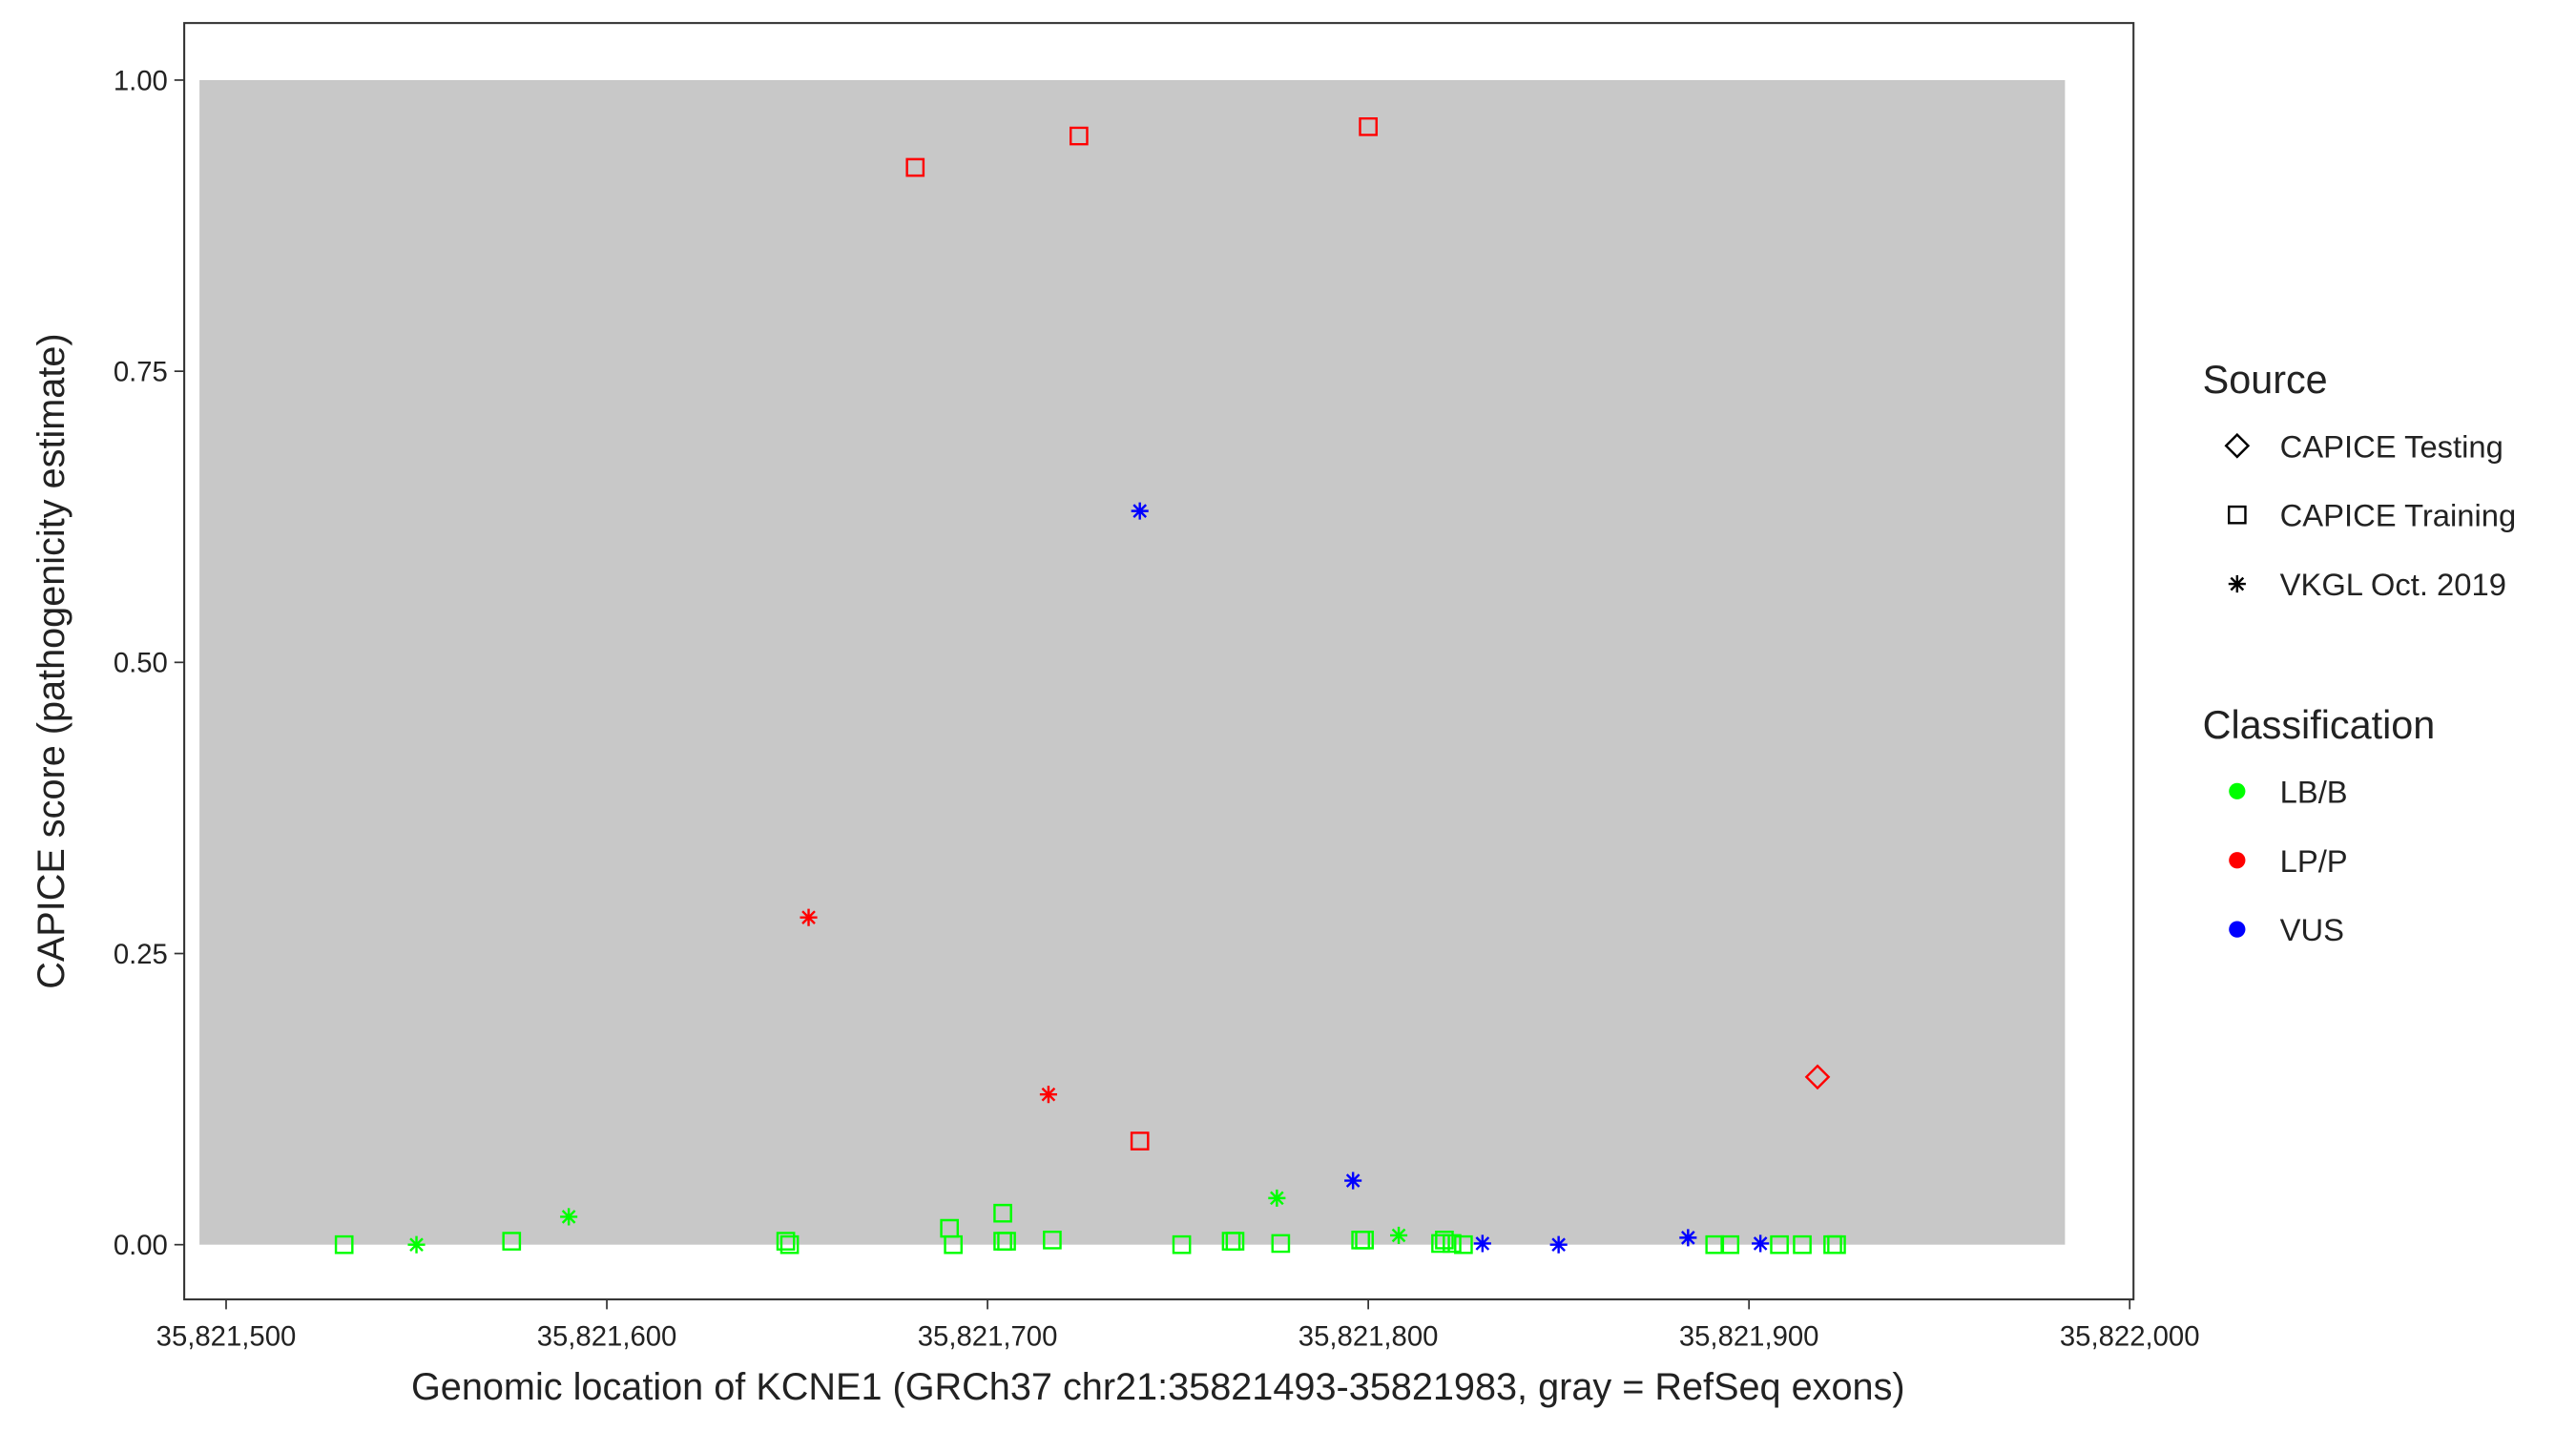 The width and height of the screenshot is (2576, 1431). Describe the element at coordinates (1368, 1336) in the screenshot. I see `x-tick-label: 35,821,800` at that location.